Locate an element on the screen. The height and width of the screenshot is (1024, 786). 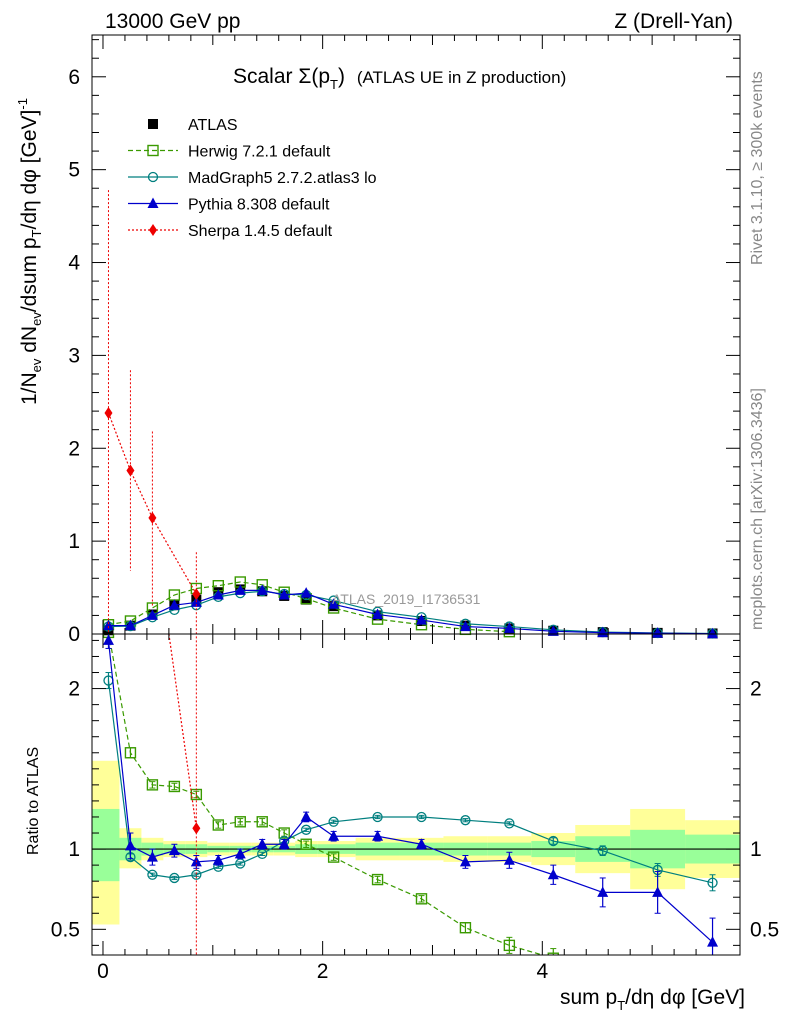
legend-marker-sherpa is located at coordinates (153, 230).